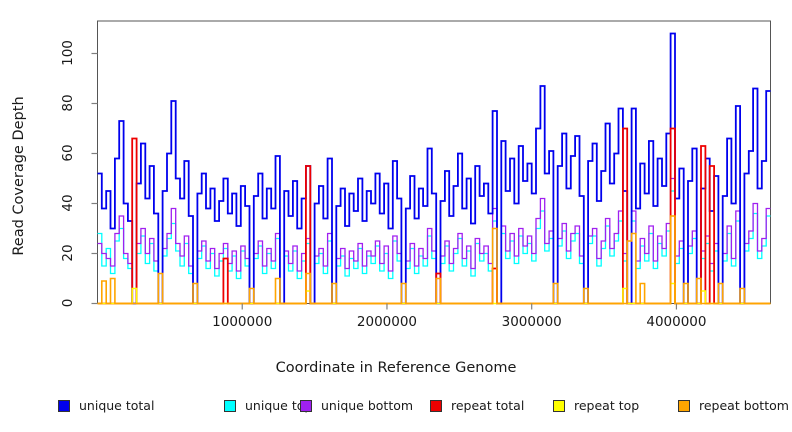 Image resolution: width=792 pixels, height=432 pixels. What do you see at coordinates (68, 52) in the screenshot?
I see `y-tick-label: 100` at bounding box center [68, 52].